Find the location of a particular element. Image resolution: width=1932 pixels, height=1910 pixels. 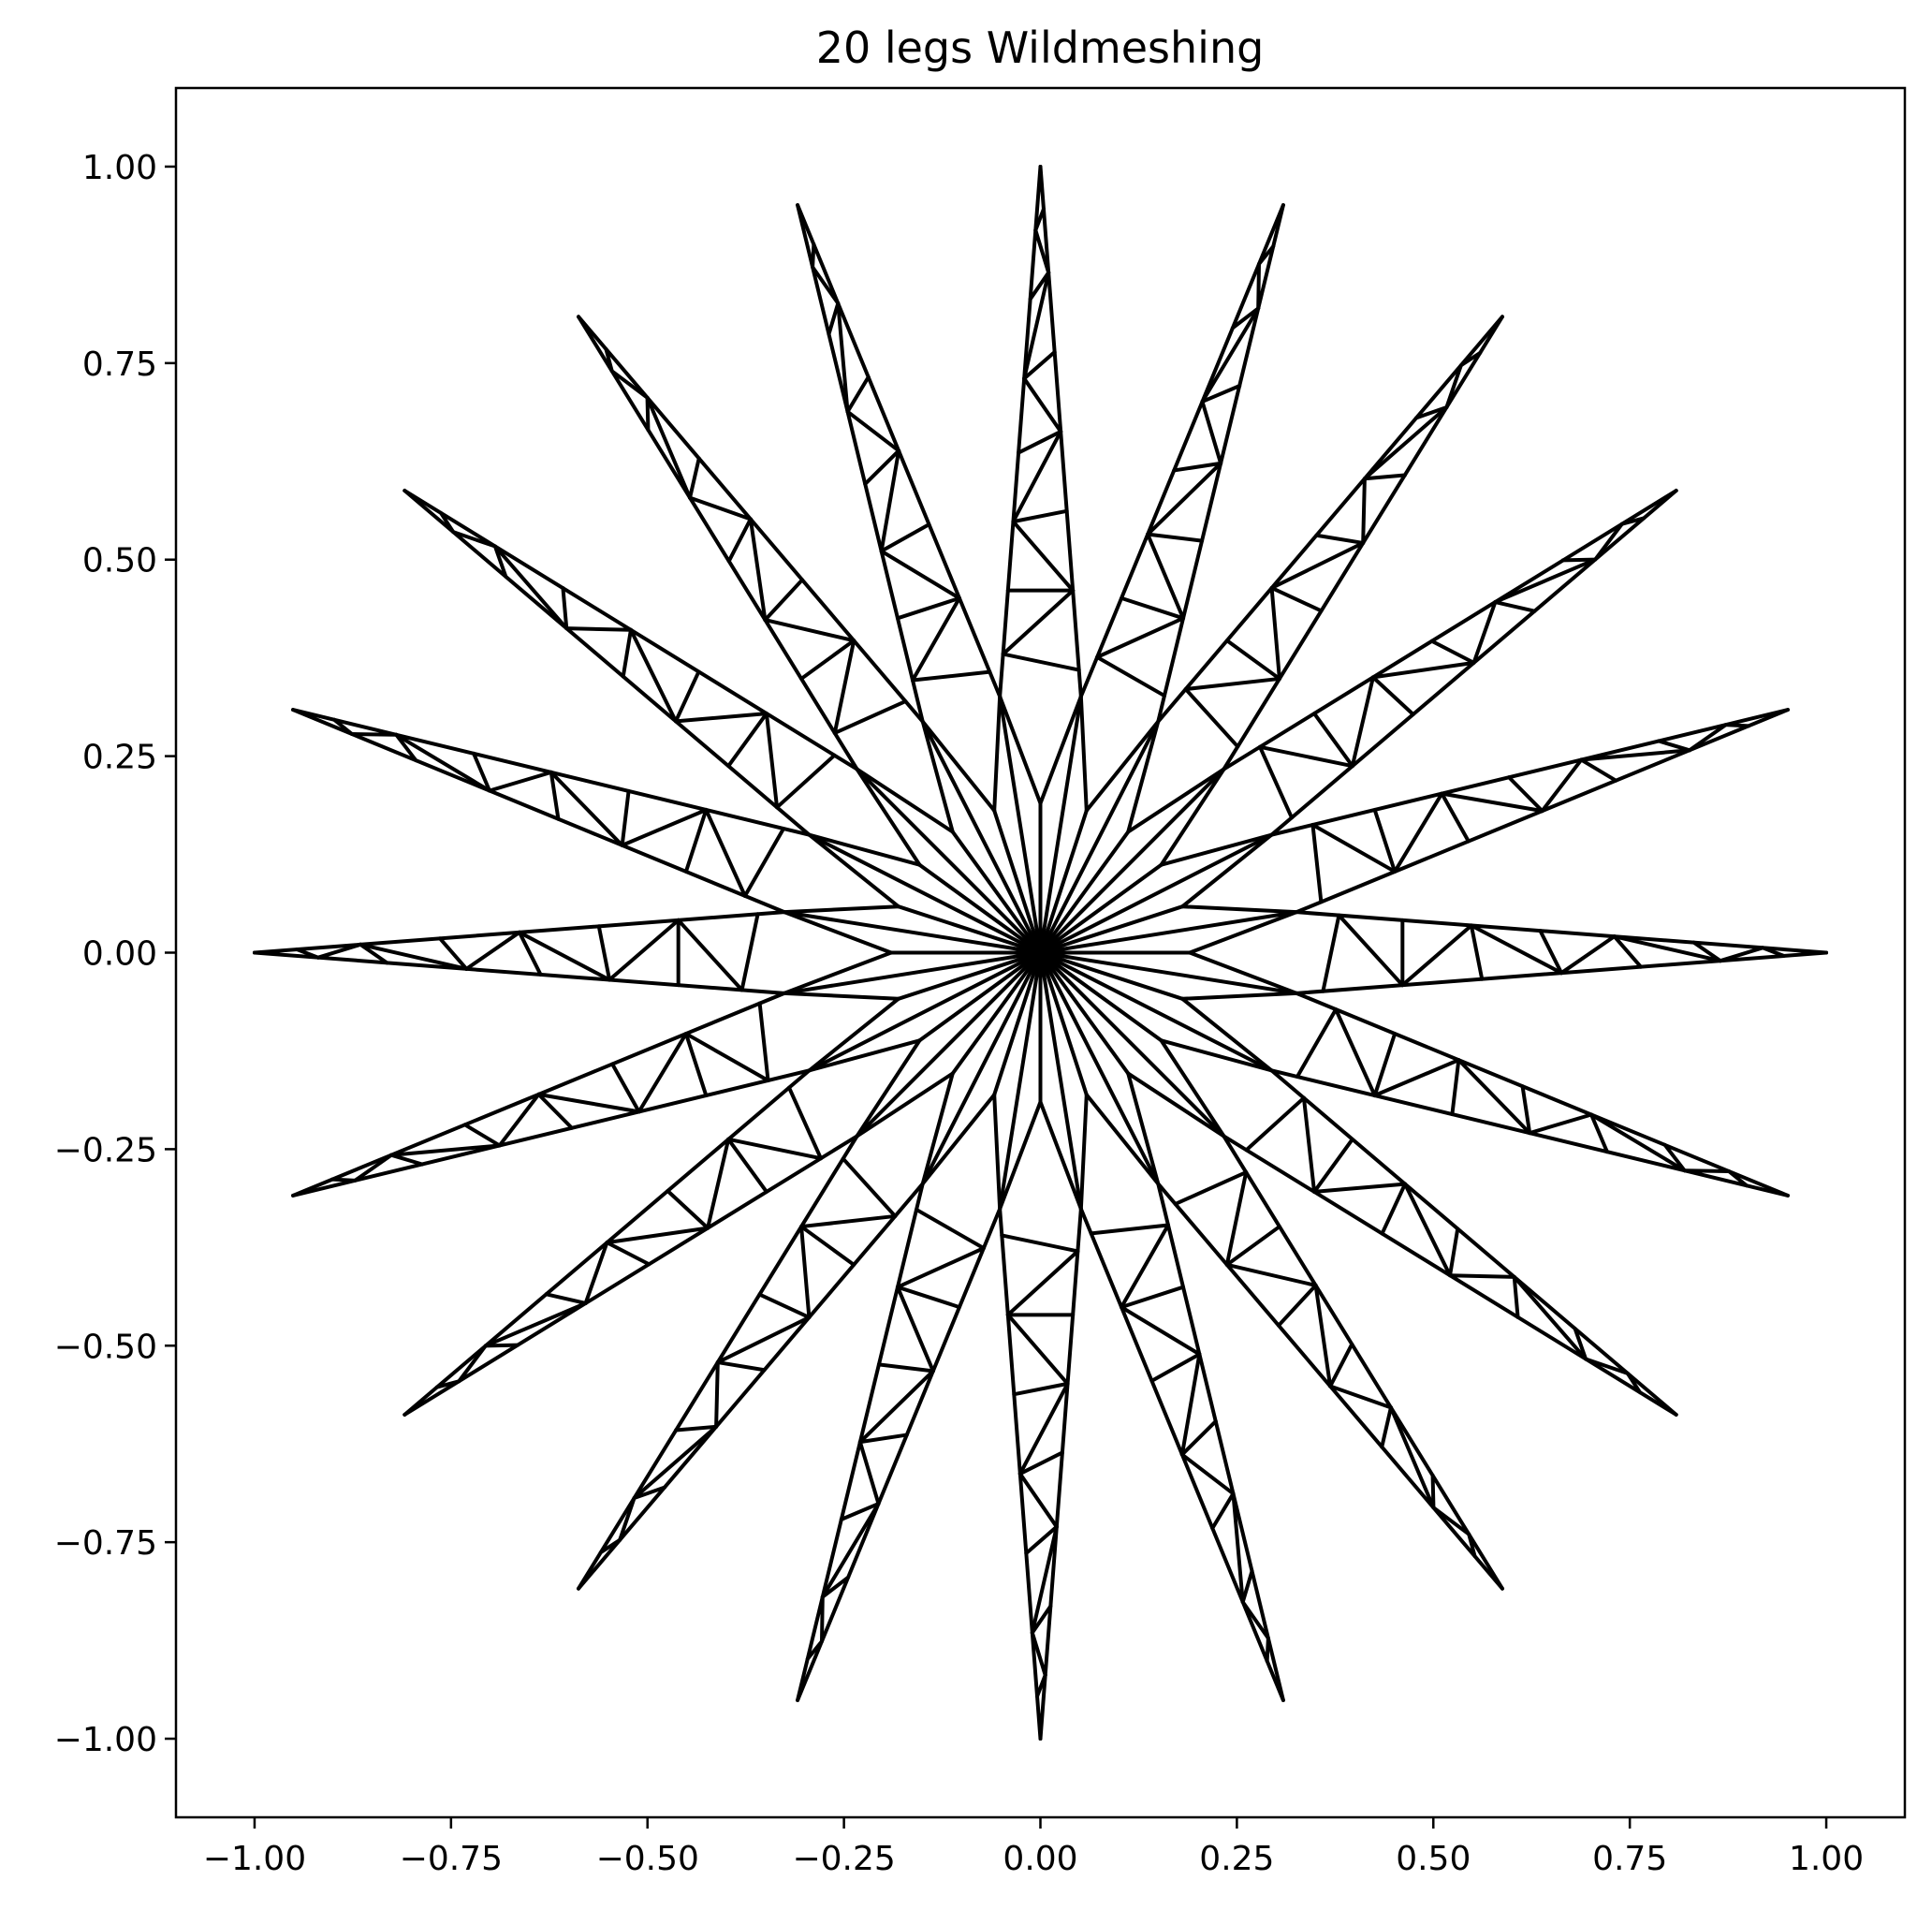

x-tick-label: 0.25 is located at coordinates (1236, 1859).